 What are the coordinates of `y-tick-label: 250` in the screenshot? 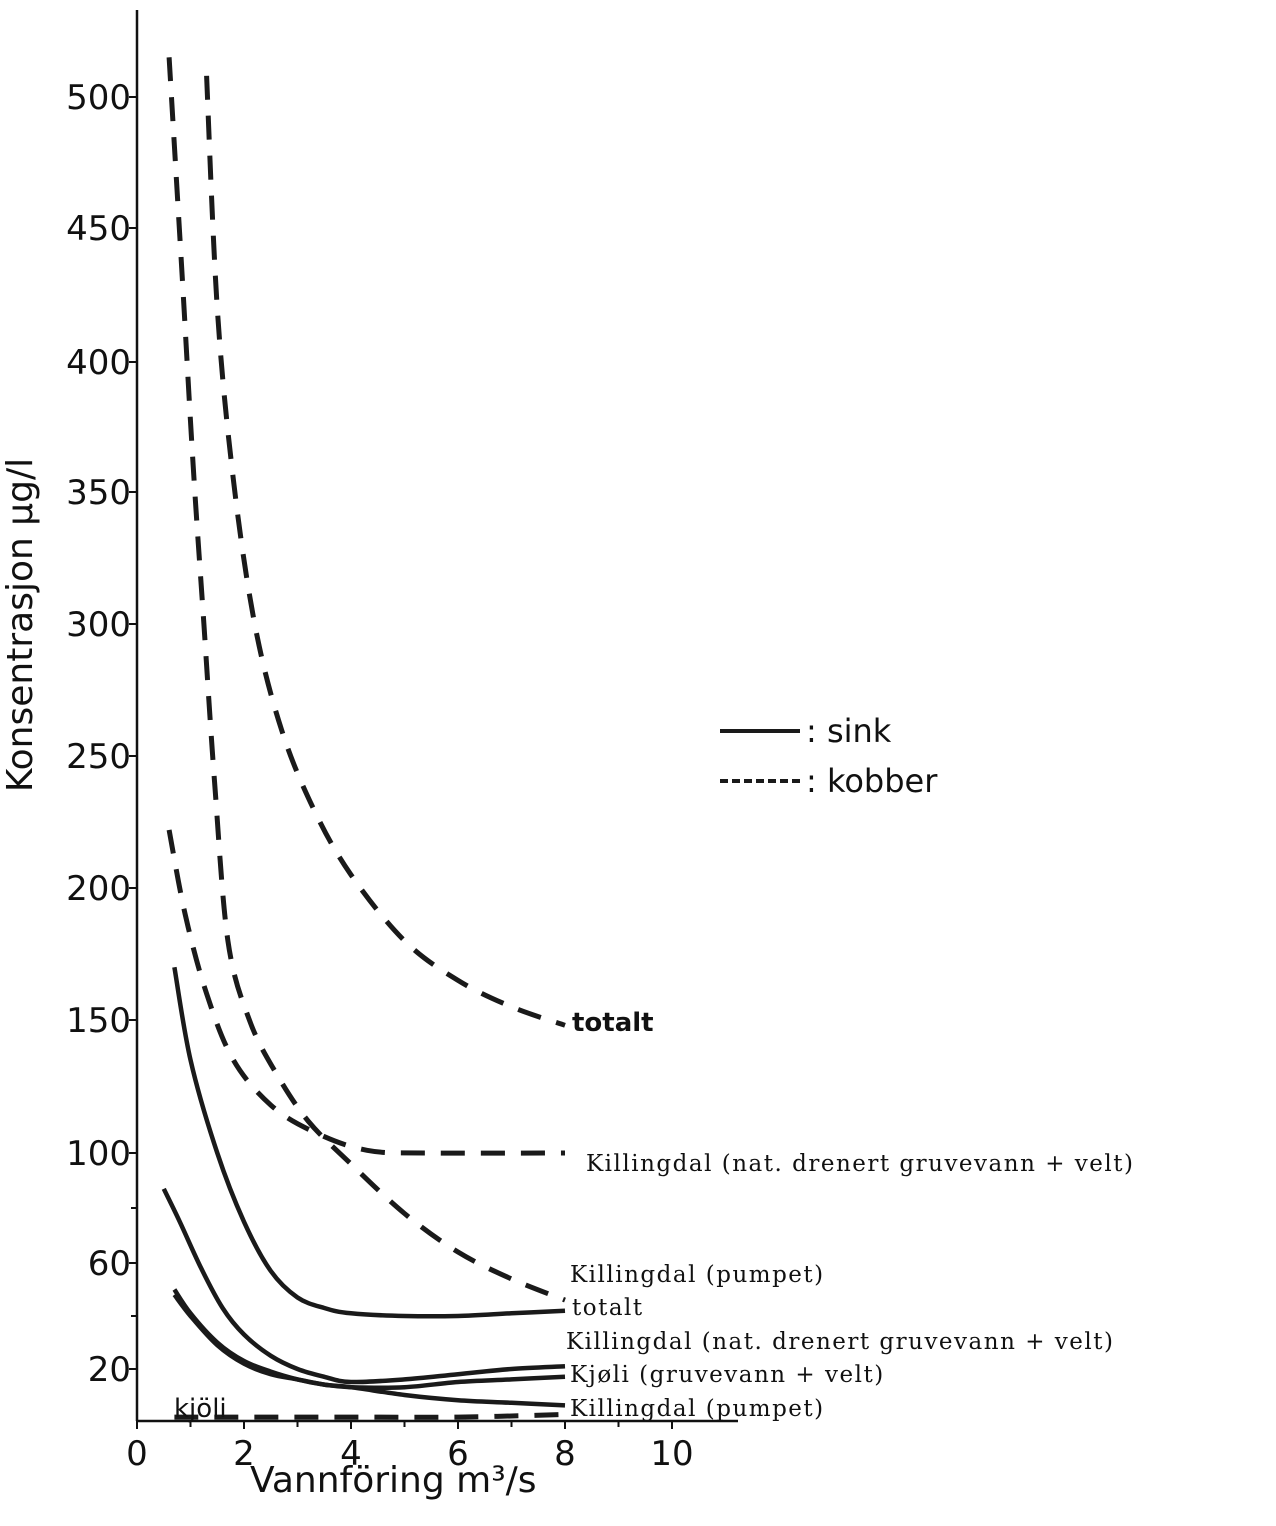 It's located at (98, 757).